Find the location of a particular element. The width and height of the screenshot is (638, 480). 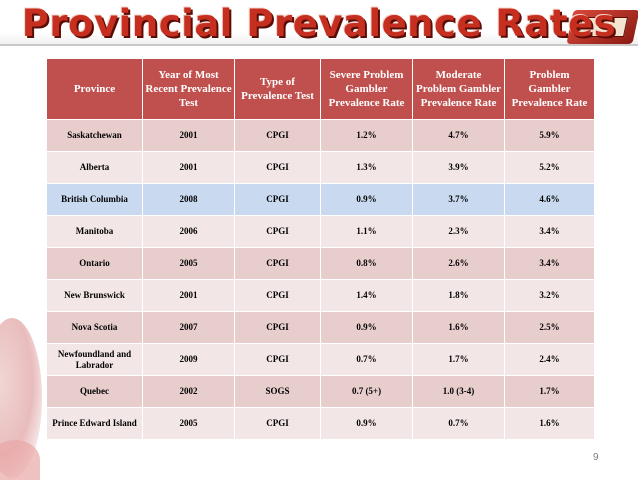

cell-severe-rate: 0.7 (5+) is located at coordinates (366, 391).